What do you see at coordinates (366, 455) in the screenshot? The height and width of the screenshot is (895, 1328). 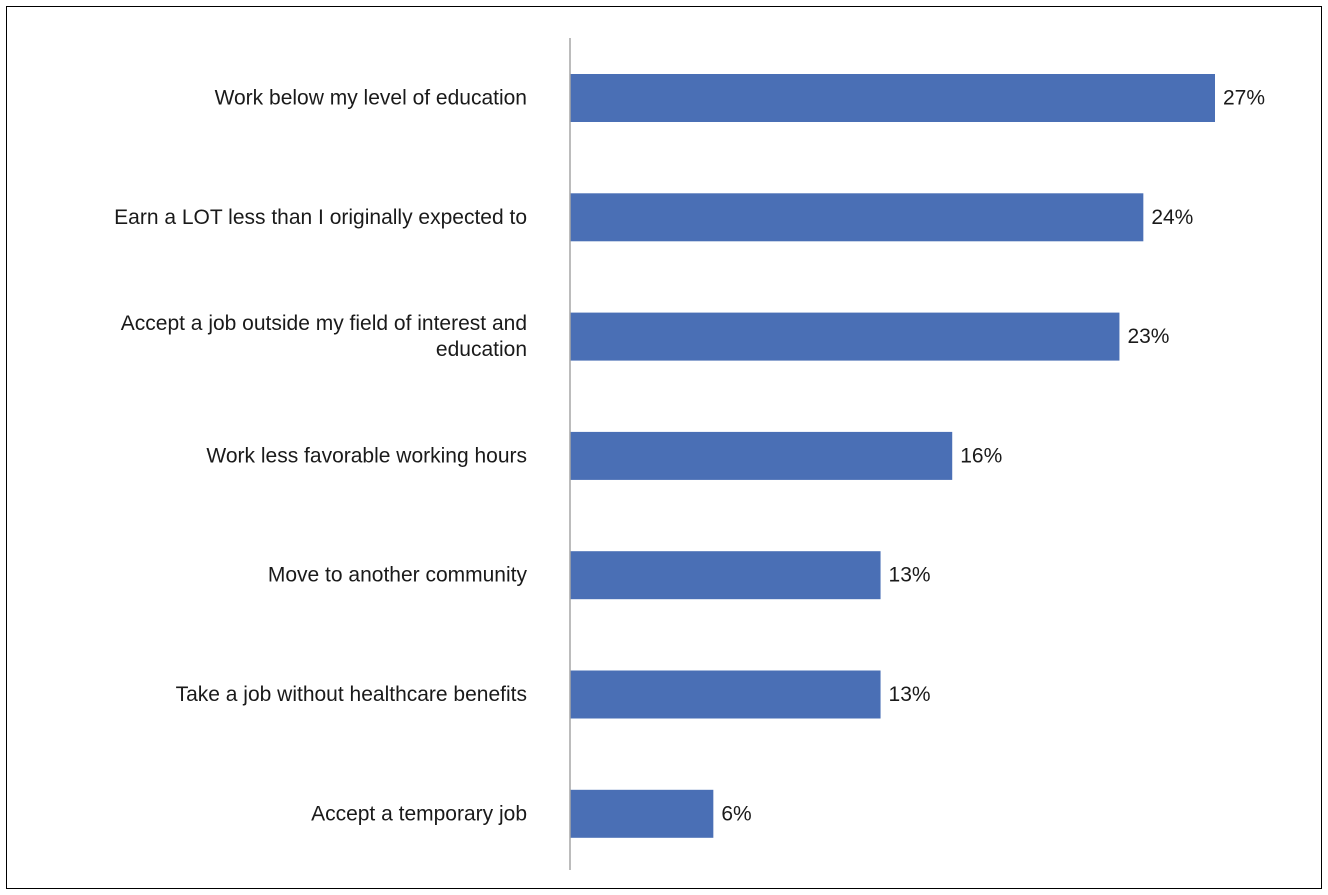 I see `category-label: Work less favorable working hours` at bounding box center [366, 455].